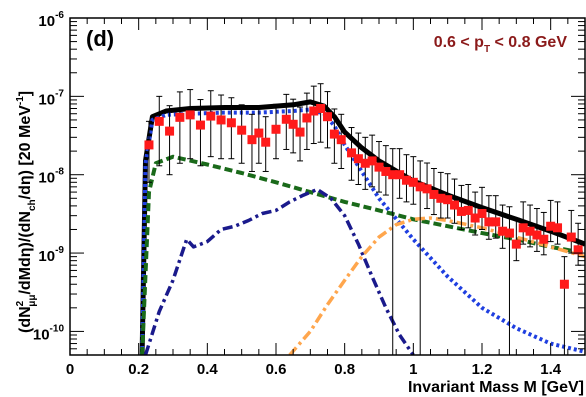  What do you see at coordinates (551, 369) in the screenshot?
I see `x-tick-label: 1.4` at bounding box center [551, 369].